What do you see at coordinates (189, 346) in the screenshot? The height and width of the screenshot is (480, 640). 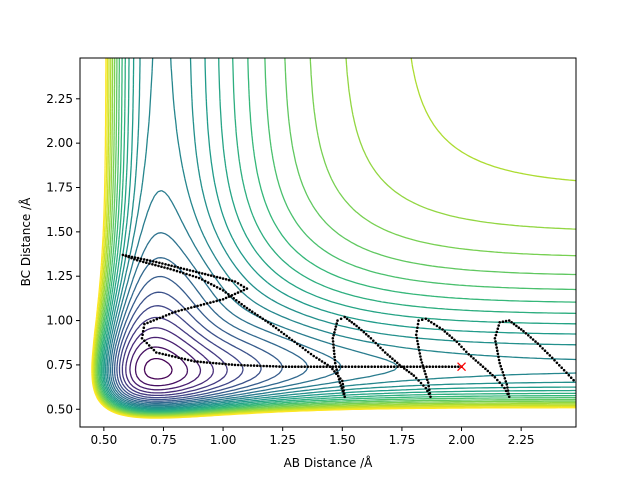 I see `contour-level-line` at bounding box center [189, 346].